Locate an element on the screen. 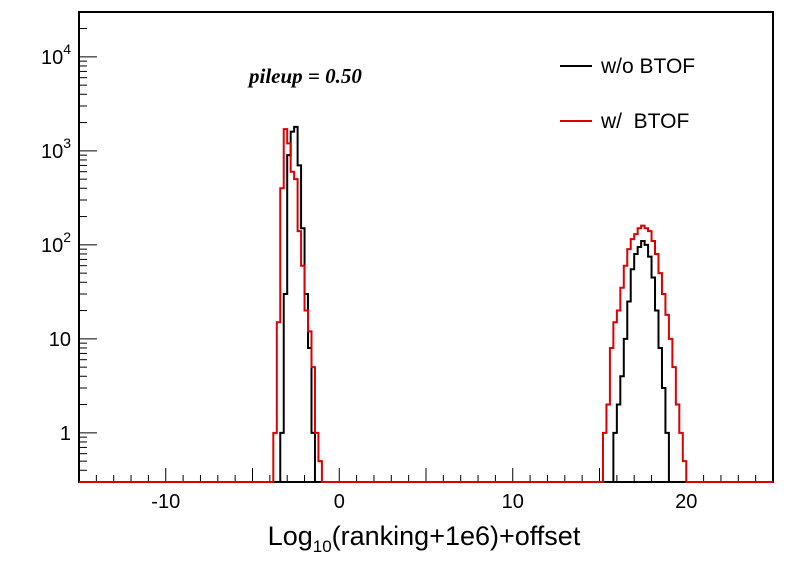  x-tick-label: 20 is located at coordinates (686, 502).